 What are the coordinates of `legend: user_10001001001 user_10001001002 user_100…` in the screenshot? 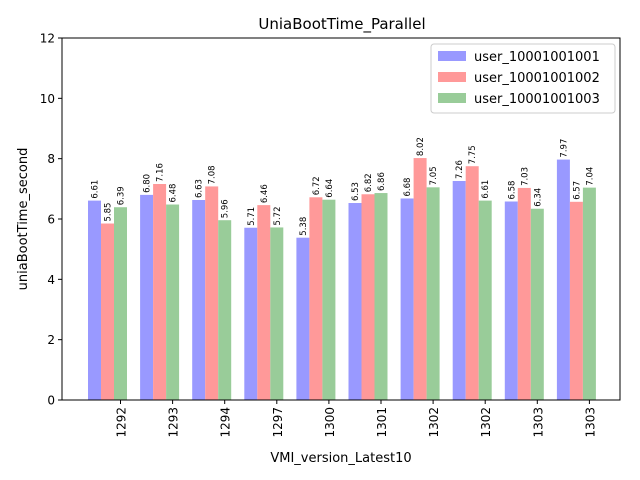 It's located at (523, 78).